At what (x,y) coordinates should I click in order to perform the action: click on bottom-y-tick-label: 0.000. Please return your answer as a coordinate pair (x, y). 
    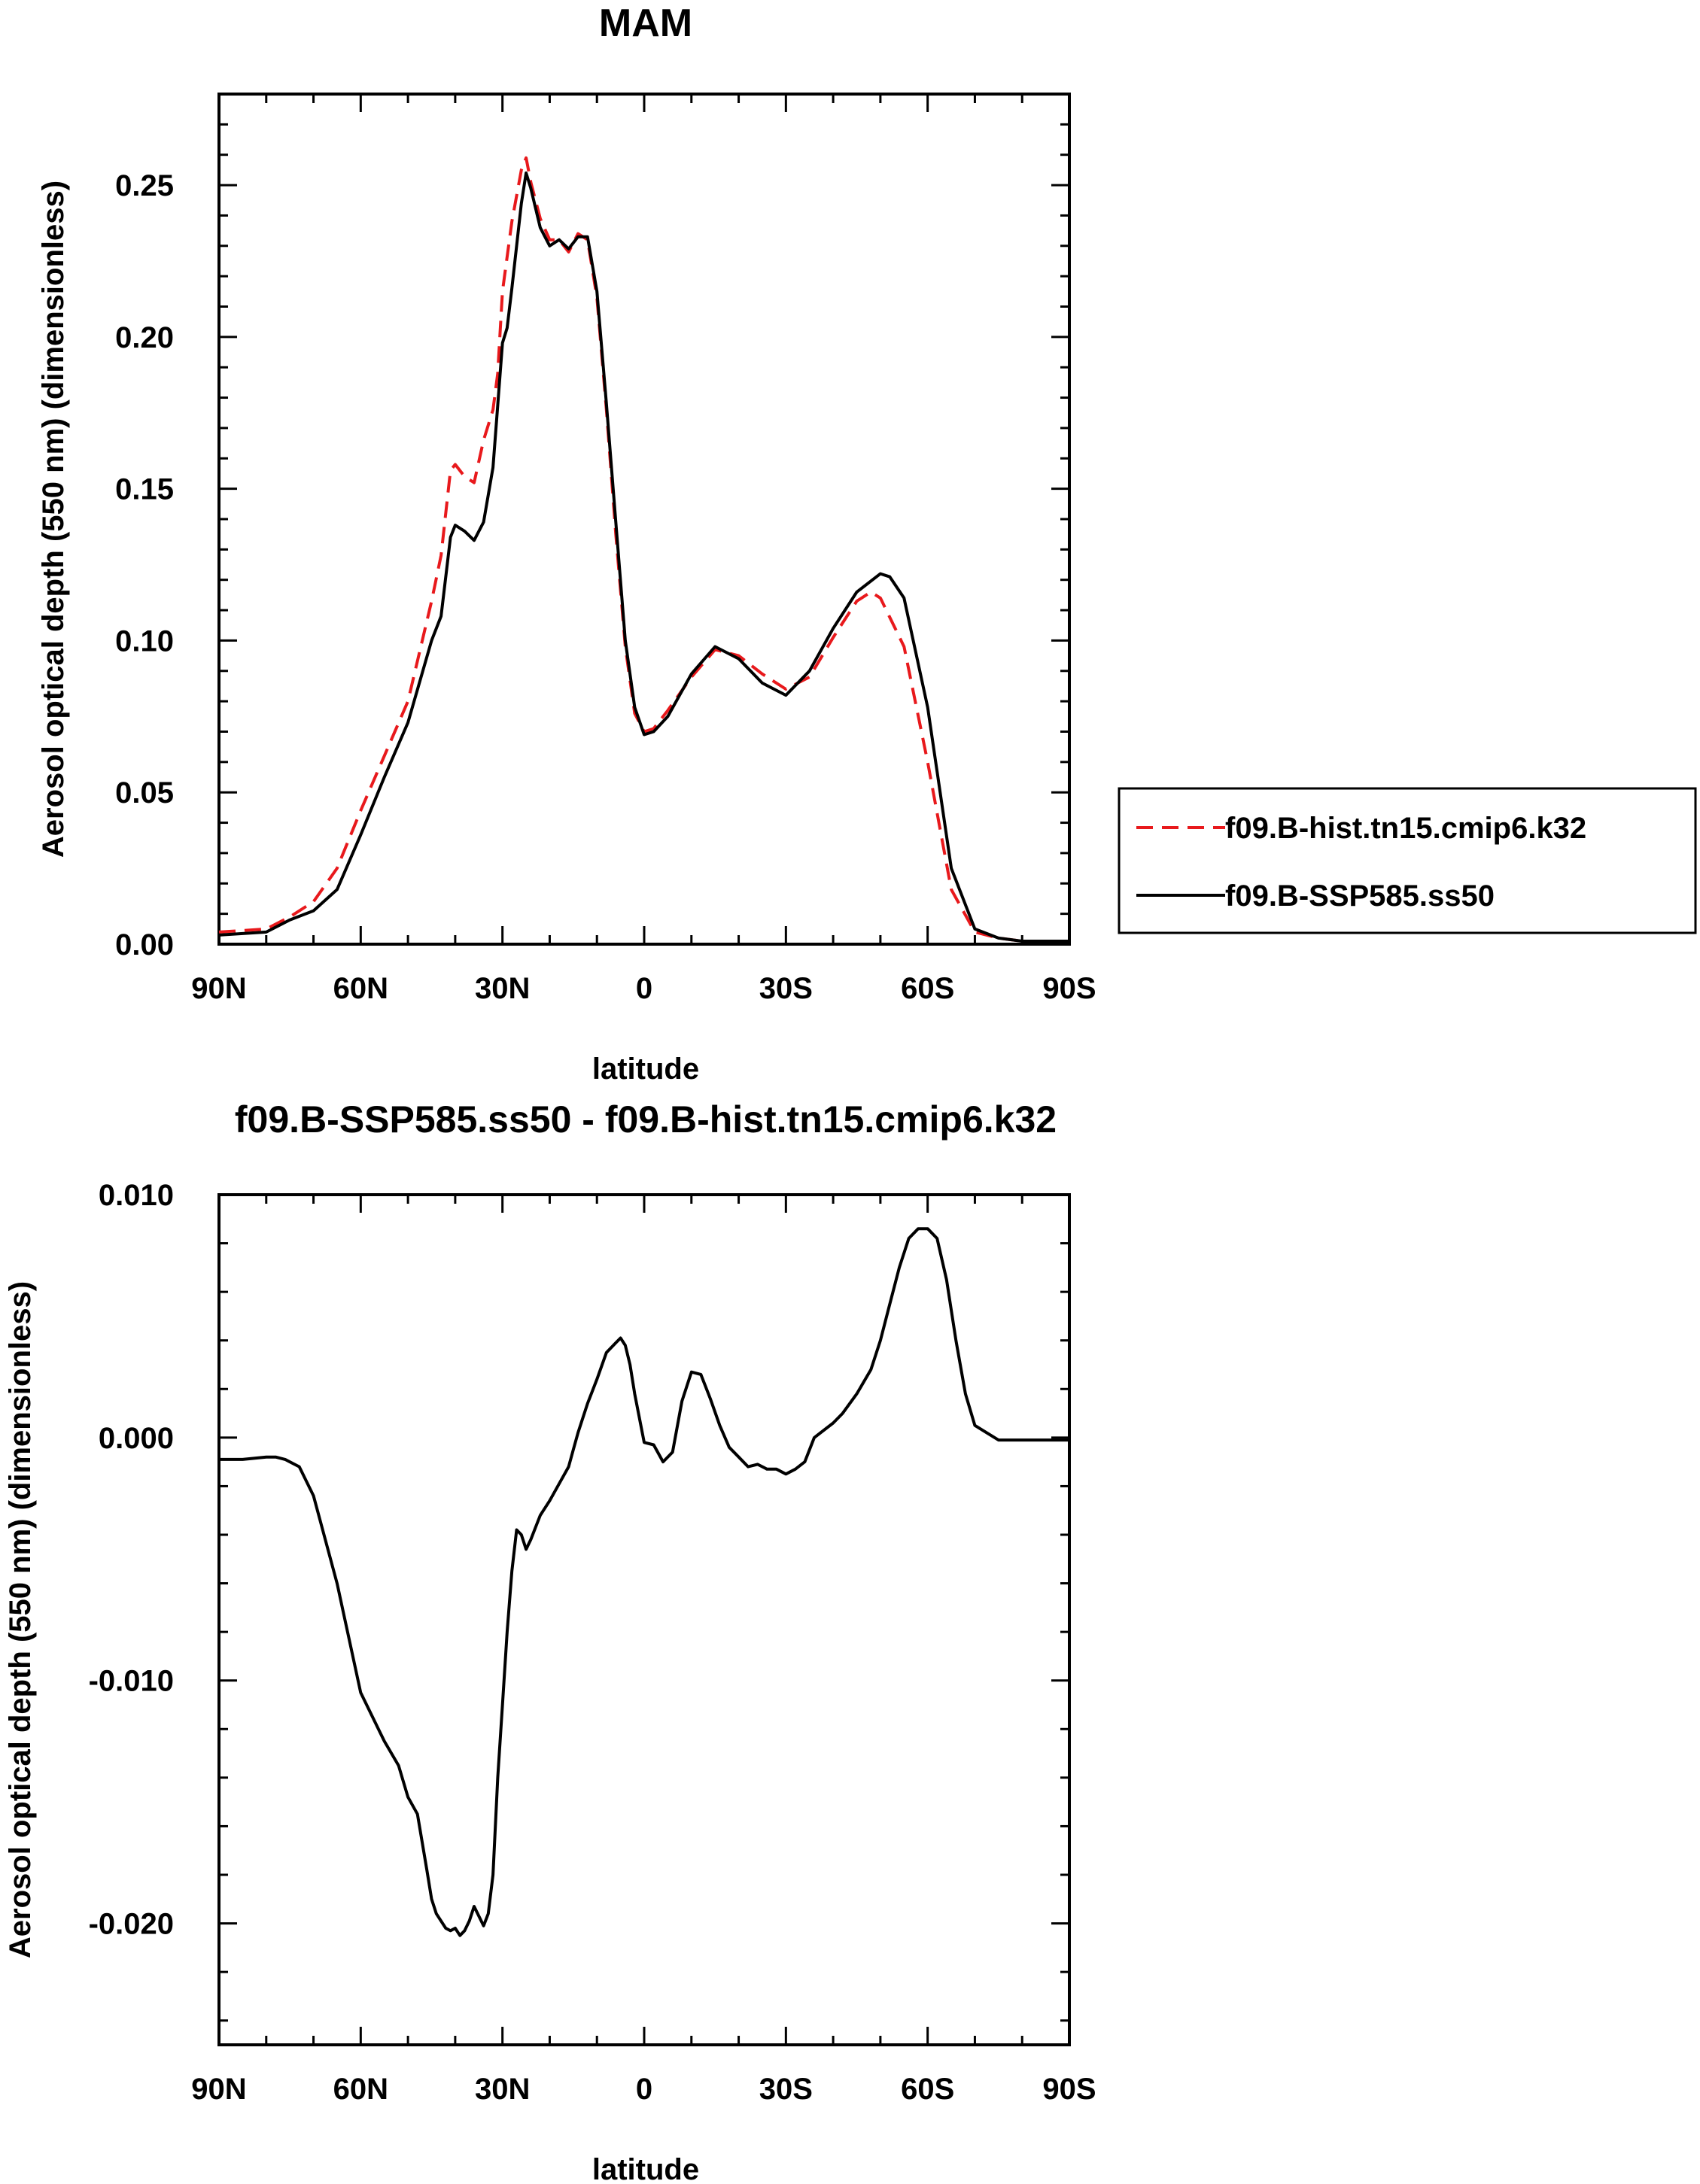
    Looking at the image, I should click on (136, 1438).